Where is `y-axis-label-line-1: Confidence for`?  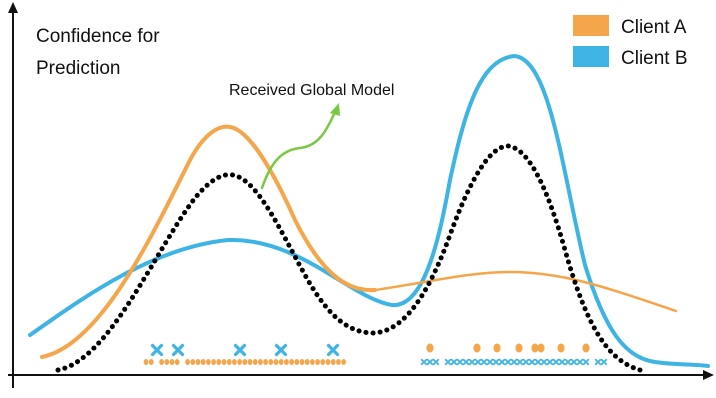 y-axis-label-line-1: Confidence for is located at coordinates (98, 36).